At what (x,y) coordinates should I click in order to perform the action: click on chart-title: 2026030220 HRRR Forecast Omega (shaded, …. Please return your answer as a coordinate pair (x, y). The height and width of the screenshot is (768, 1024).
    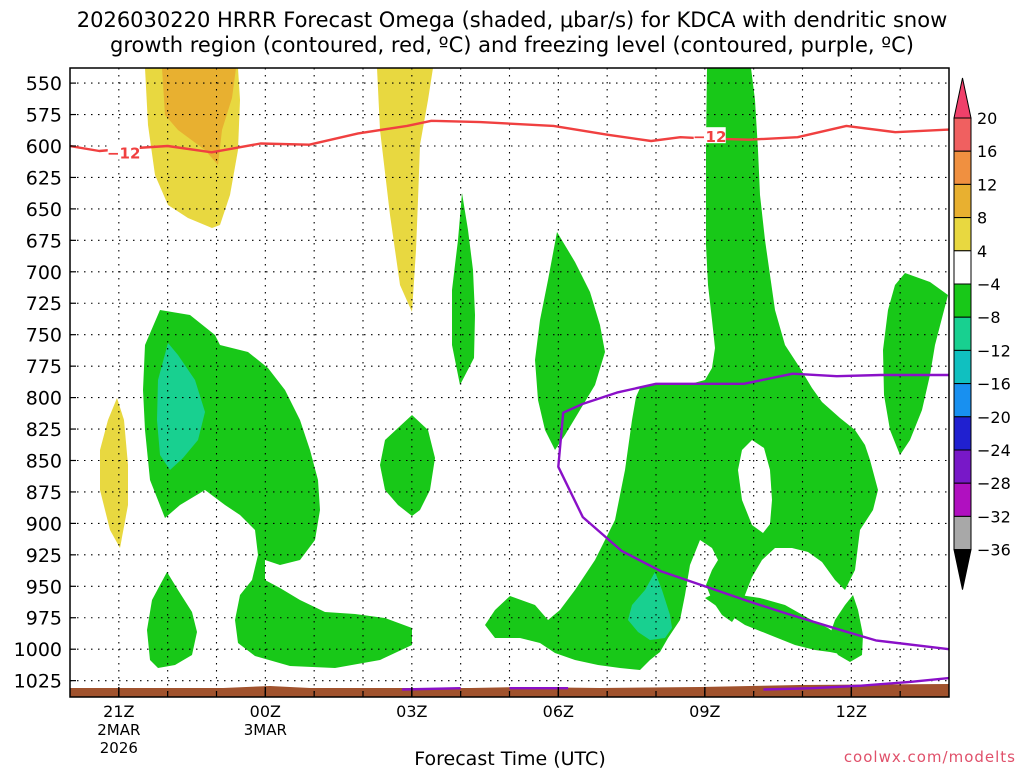
    Looking at the image, I should click on (512, 33).